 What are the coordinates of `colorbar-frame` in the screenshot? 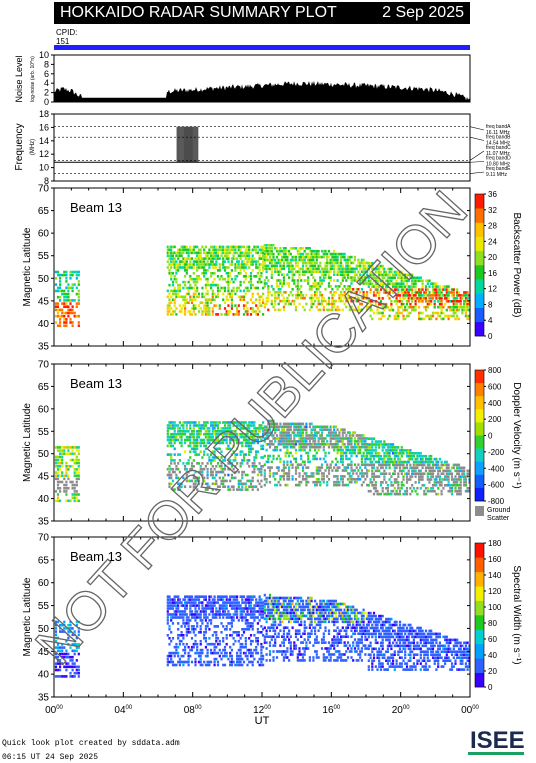 It's located at (479, 265).